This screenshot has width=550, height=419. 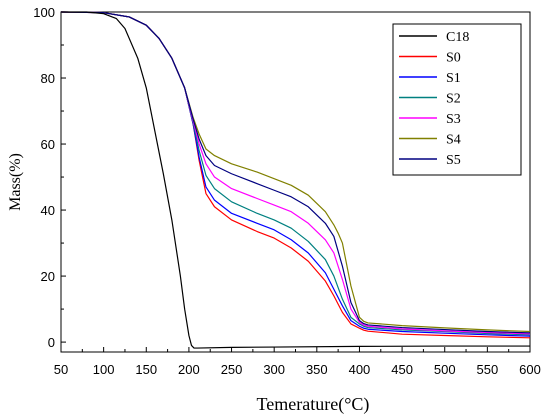 I want to click on x-tick-label: 150, so click(x=146, y=369).